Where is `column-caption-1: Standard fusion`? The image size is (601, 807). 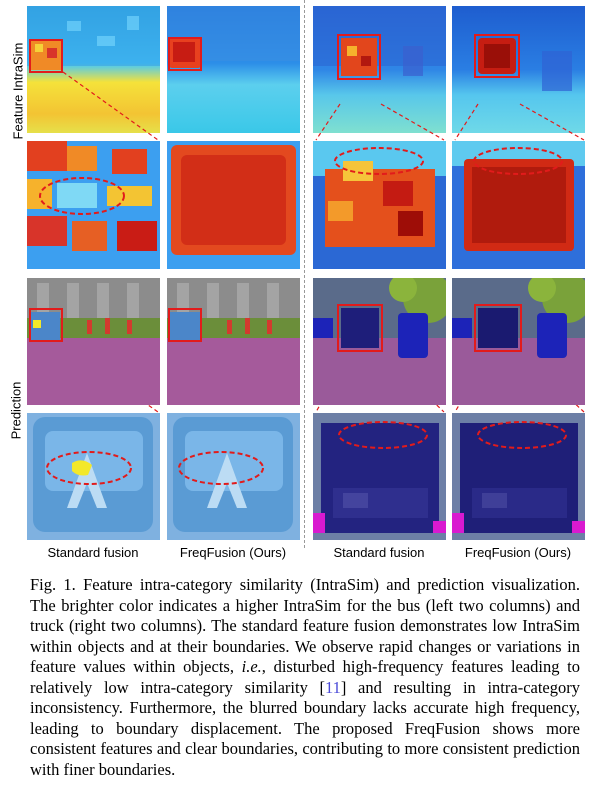 column-caption-1: Standard fusion is located at coordinates (93, 552).